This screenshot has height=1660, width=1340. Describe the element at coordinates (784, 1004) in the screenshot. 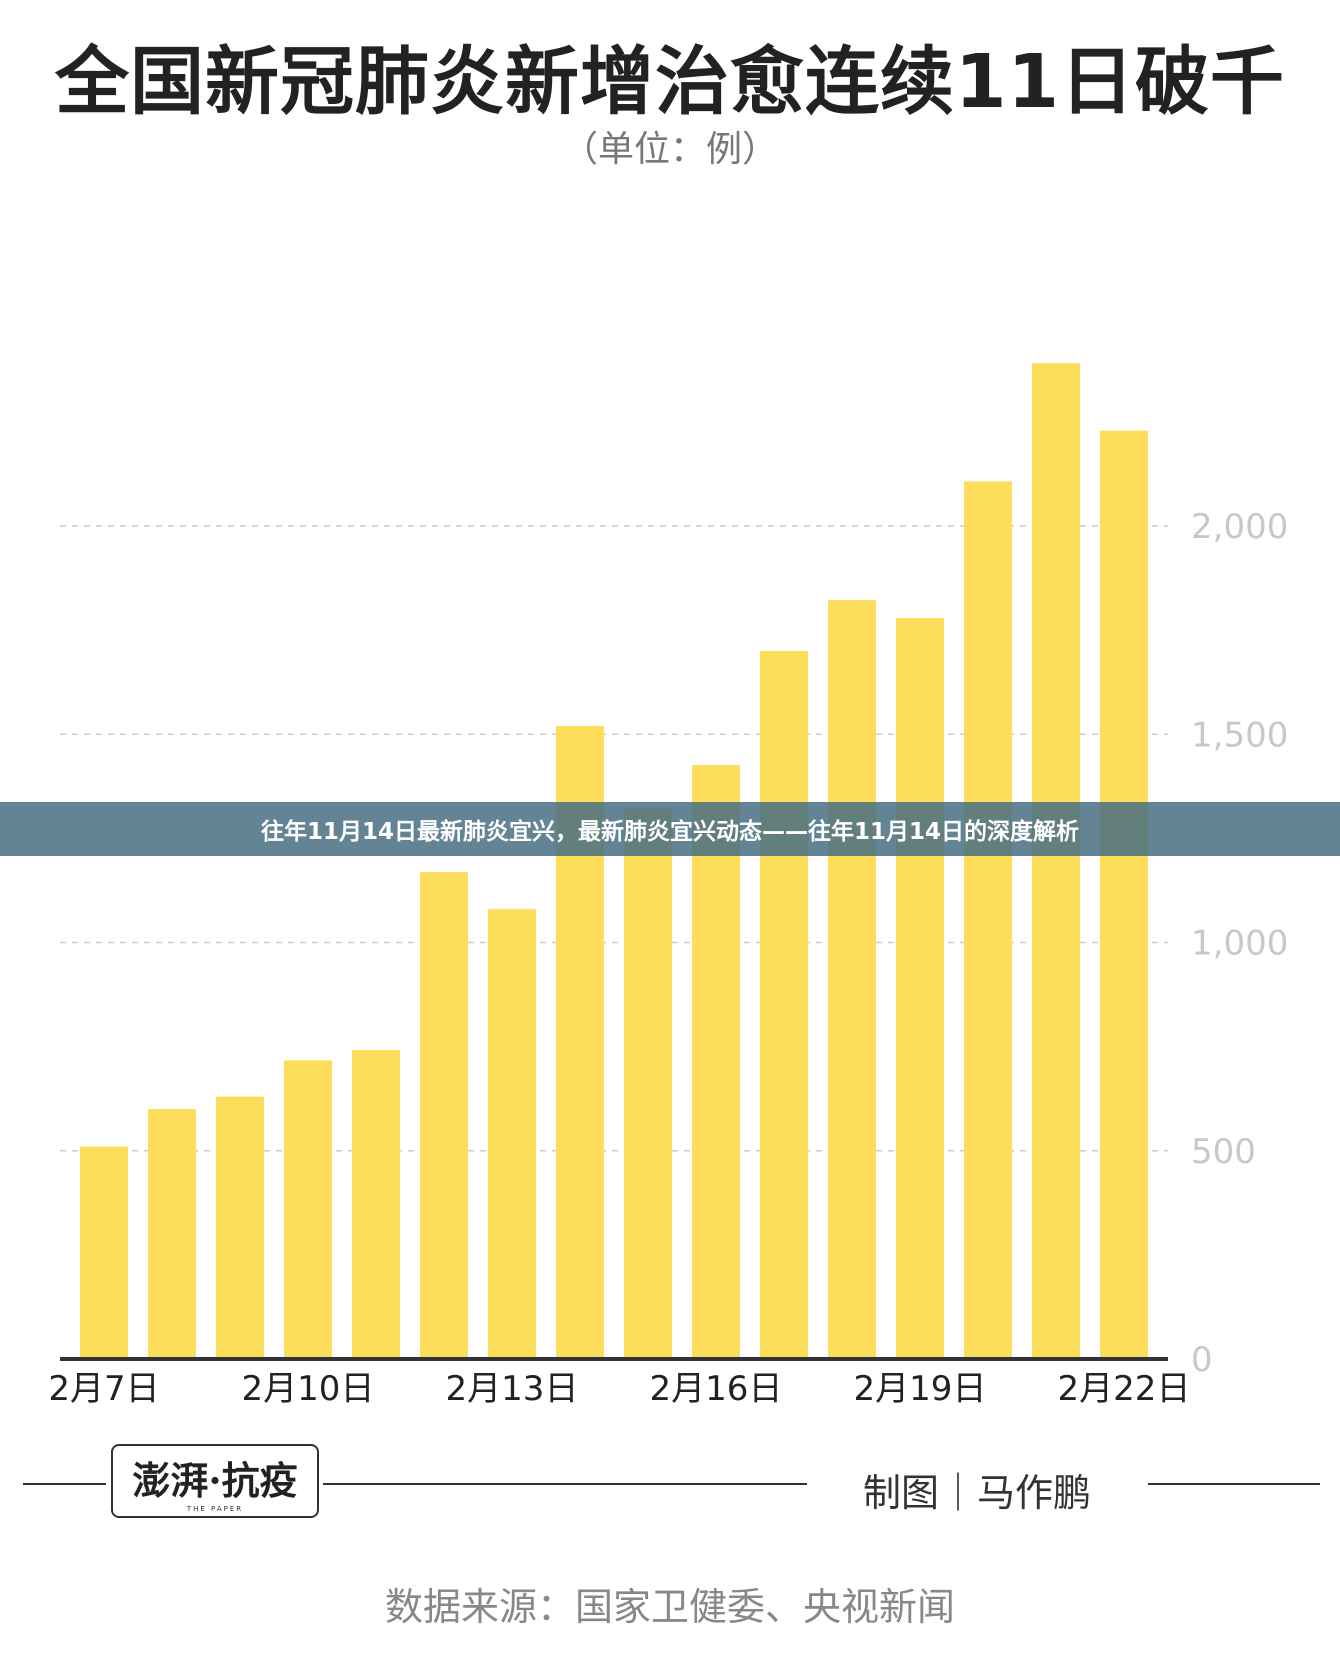

I see `bar-2月17日` at that location.